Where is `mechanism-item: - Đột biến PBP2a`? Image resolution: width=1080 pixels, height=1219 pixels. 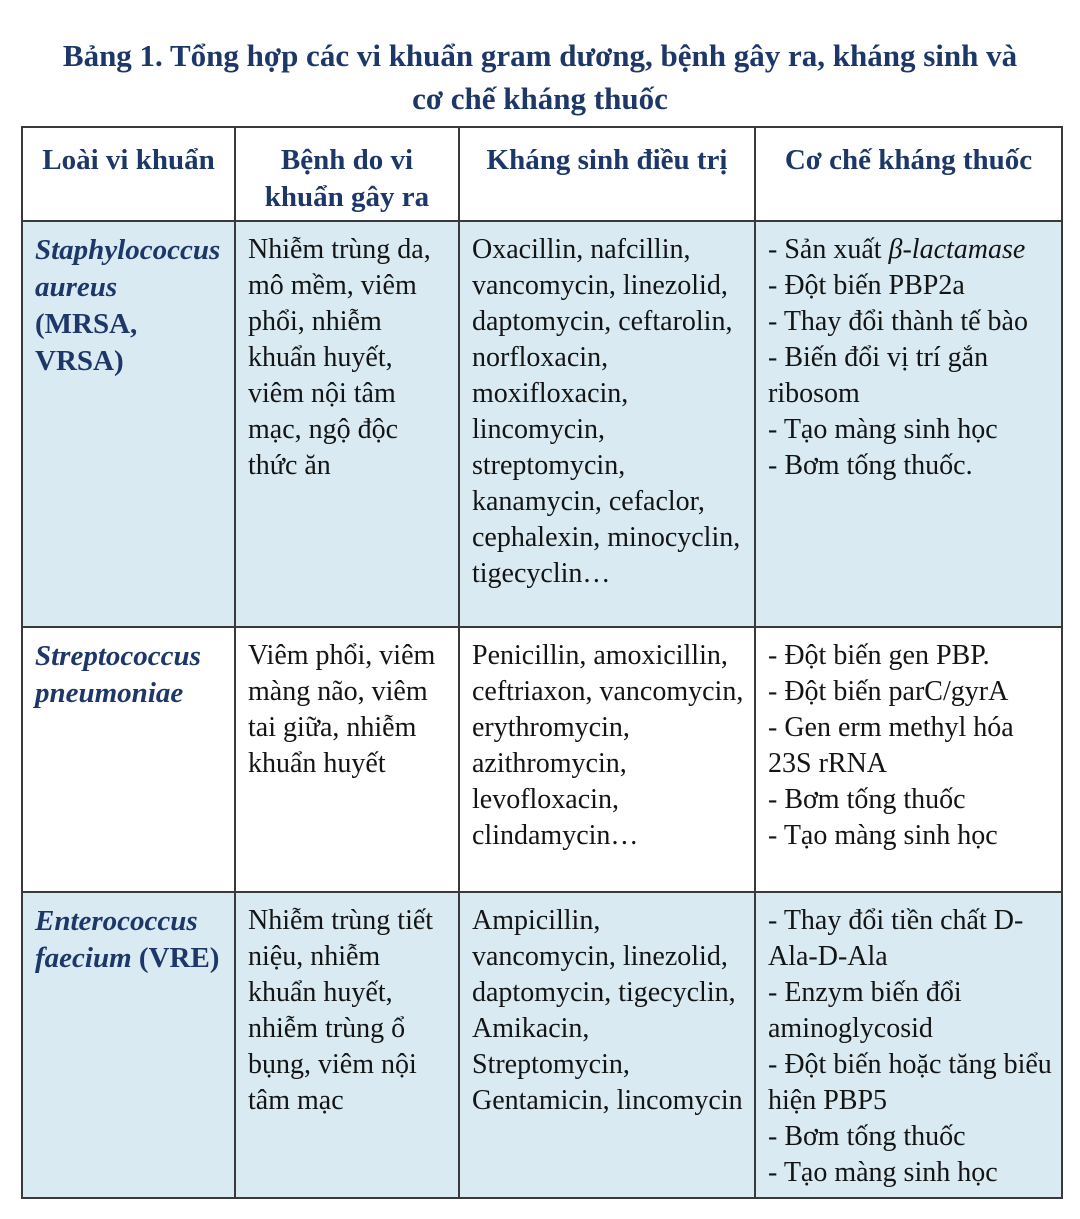 mechanism-item: - Đột biến PBP2a is located at coordinates (910, 286).